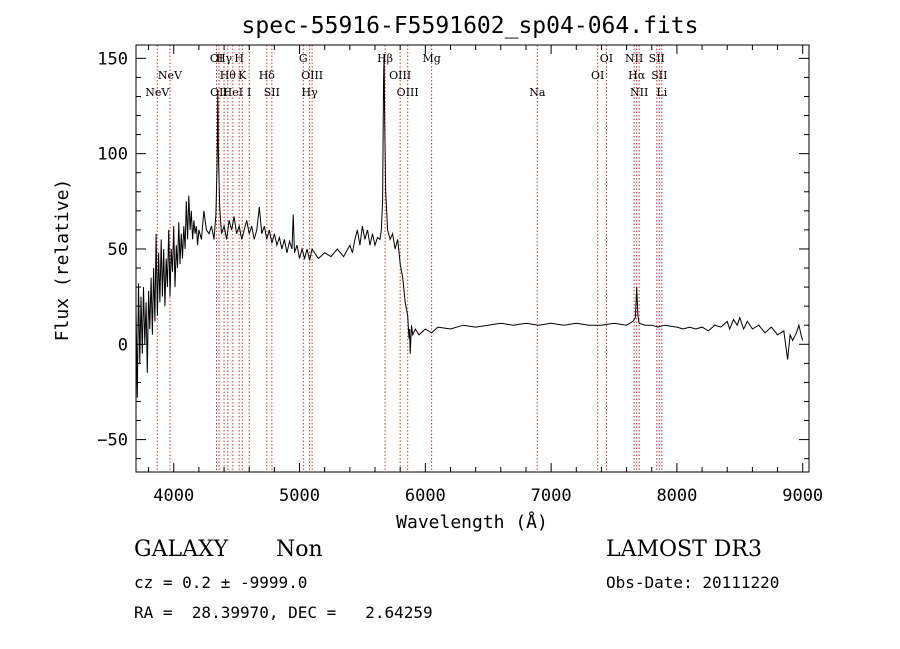  Describe the element at coordinates (242, 75) in the screenshot. I see `line-marker-label: K` at that location.